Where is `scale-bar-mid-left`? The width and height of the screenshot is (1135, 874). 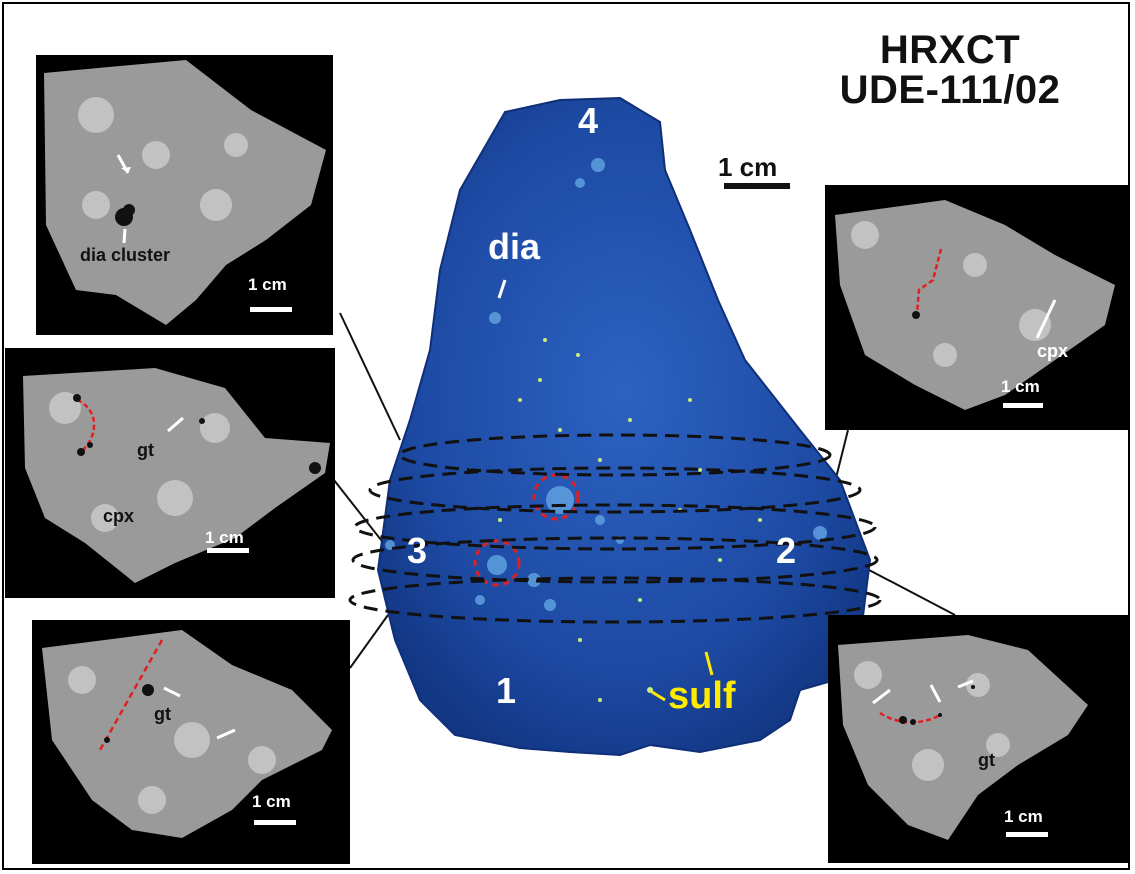 scale-bar-mid-left is located at coordinates (228, 550).